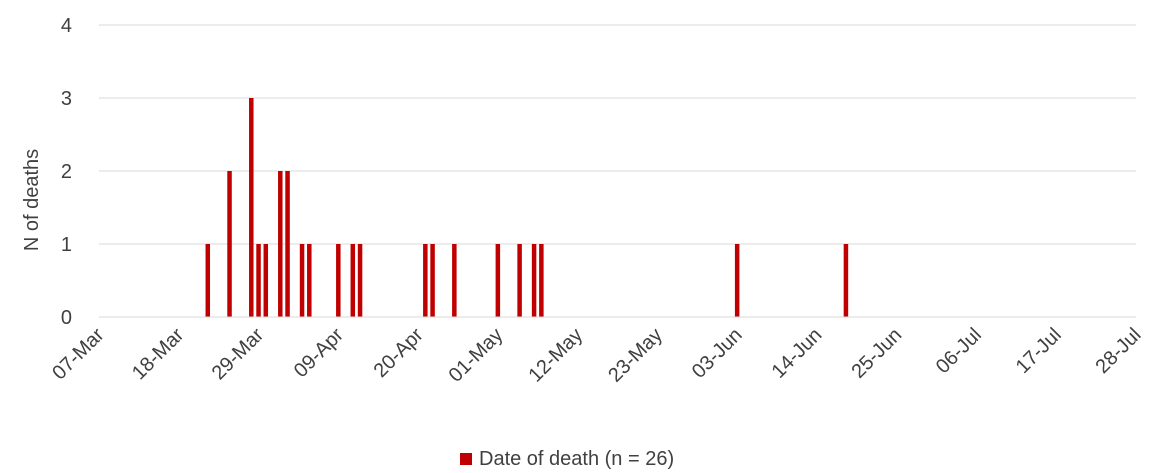  Describe the element at coordinates (476, 355) in the screenshot. I see `x-tick-label: 01-May` at that location.